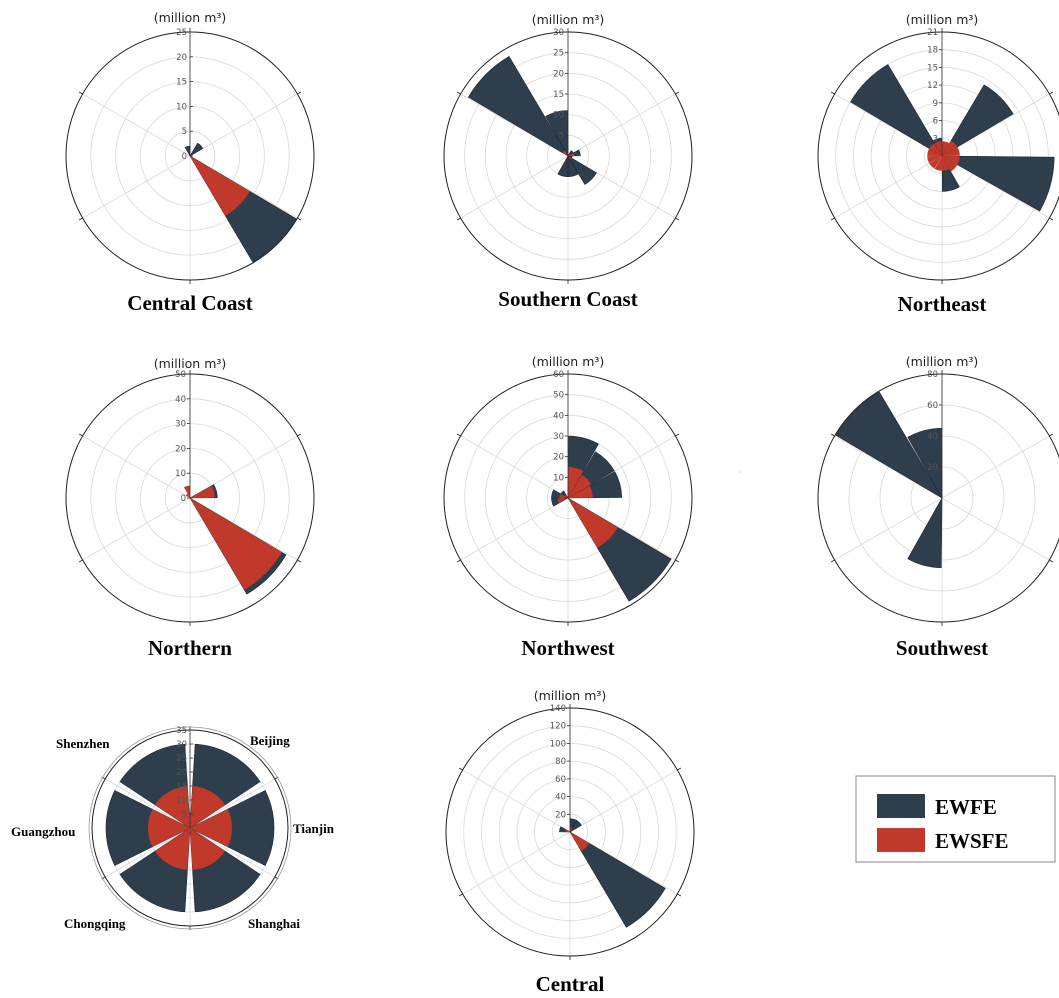 The image size is (1059, 998). Describe the element at coordinates (274, 923) in the screenshot. I see `category-label: Shanghai` at that location.